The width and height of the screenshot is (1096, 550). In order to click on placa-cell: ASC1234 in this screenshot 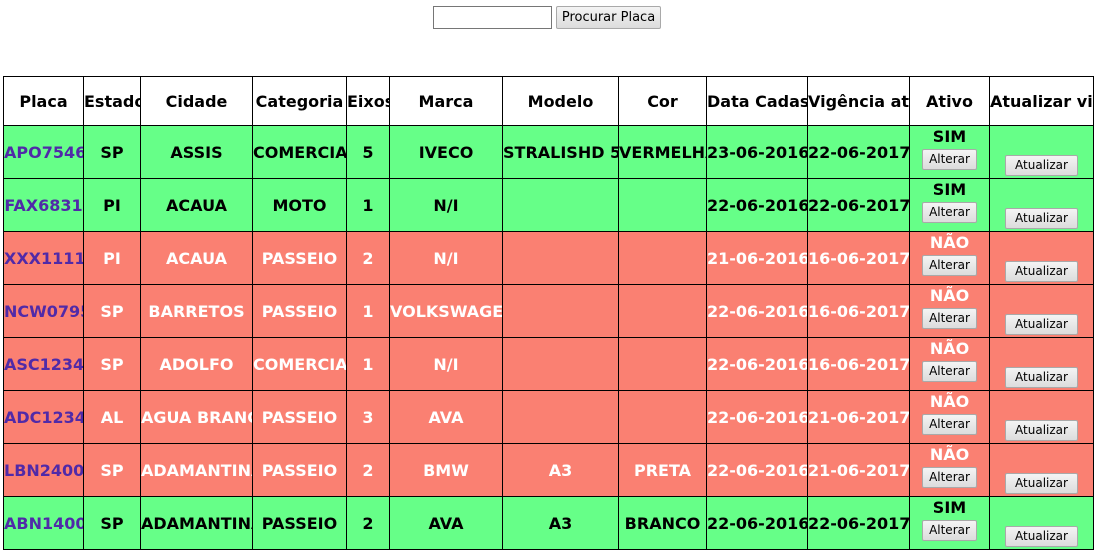, I will do `click(43, 364)`.